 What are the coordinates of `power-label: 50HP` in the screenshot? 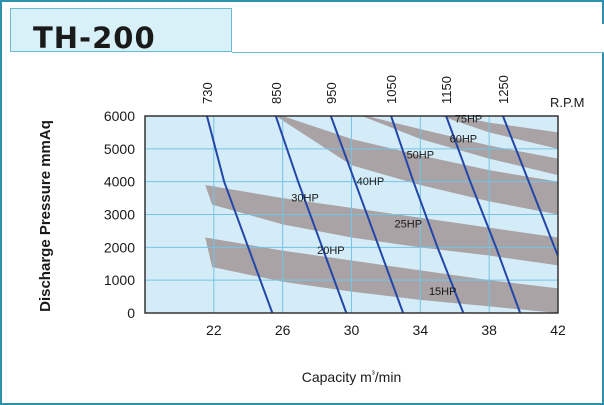 It's located at (421, 156).